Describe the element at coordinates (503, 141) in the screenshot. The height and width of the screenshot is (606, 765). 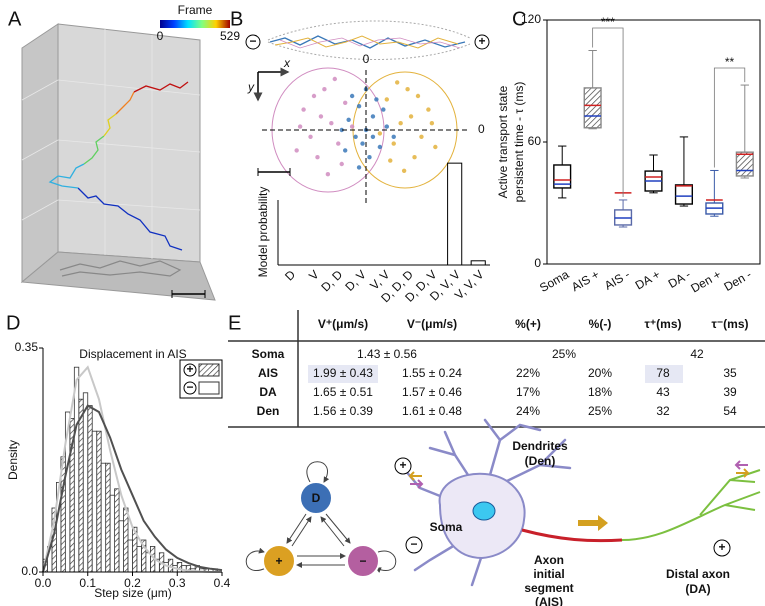
I see `y-axis-title: Active transport state` at that location.